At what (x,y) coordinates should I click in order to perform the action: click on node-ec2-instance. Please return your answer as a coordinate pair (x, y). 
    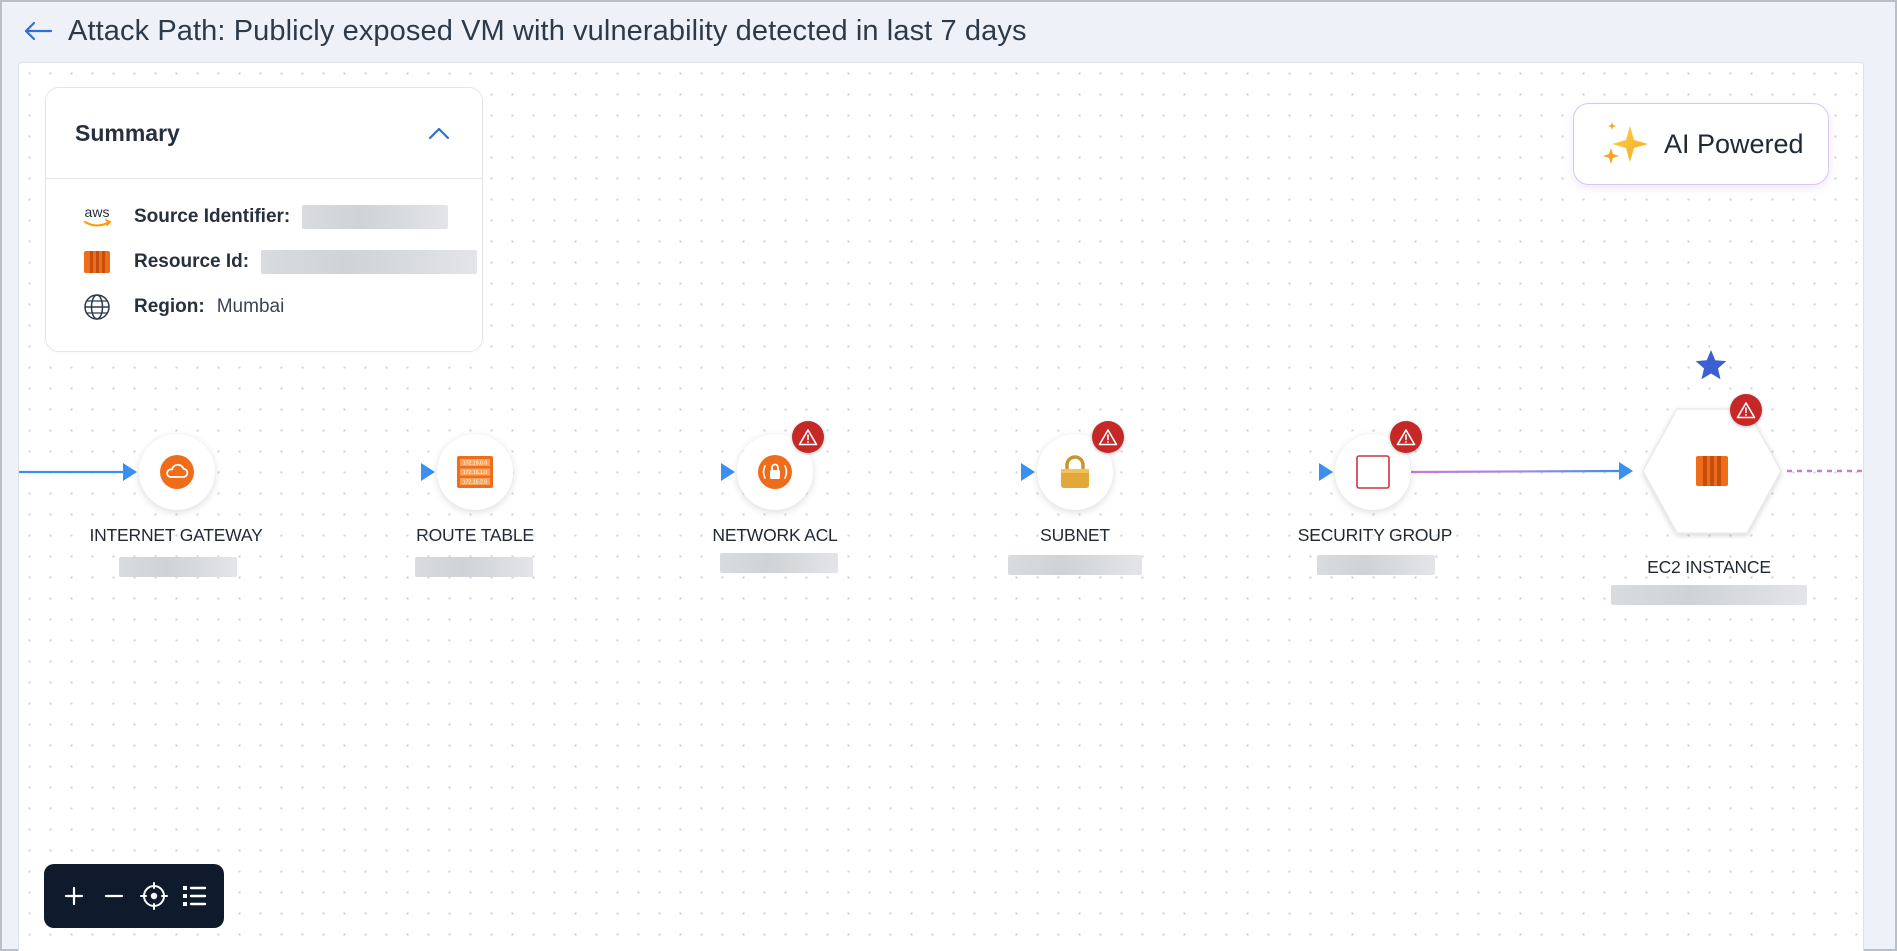
    Looking at the image, I should click on (1712, 473).